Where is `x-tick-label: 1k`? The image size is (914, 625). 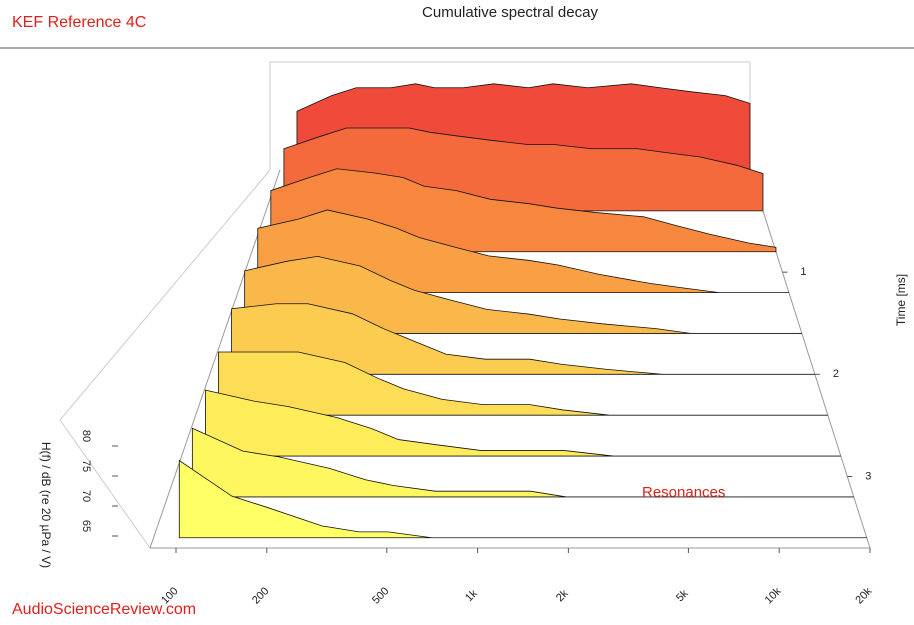 x-tick-label: 1k is located at coordinates (471, 595).